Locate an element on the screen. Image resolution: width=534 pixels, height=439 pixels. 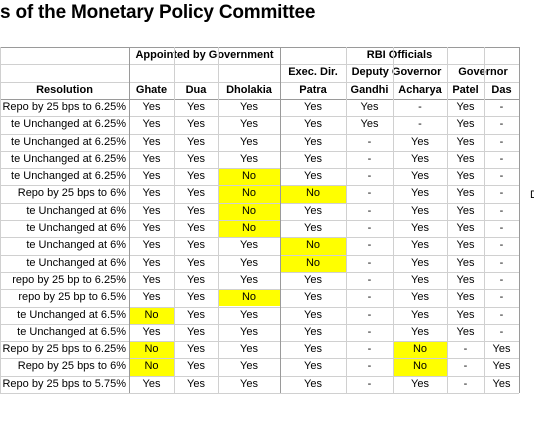
subgroup-deputy-governor: Deputy Governor is located at coordinates (396, 72).